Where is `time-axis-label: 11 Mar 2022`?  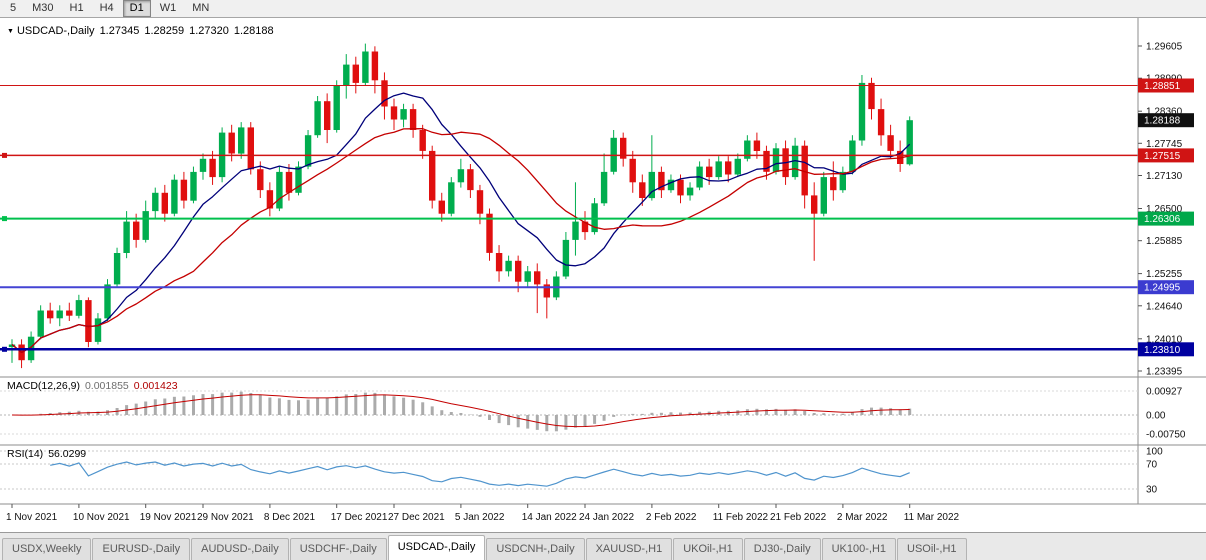 time-axis-label: 11 Mar 2022 is located at coordinates (932, 517).